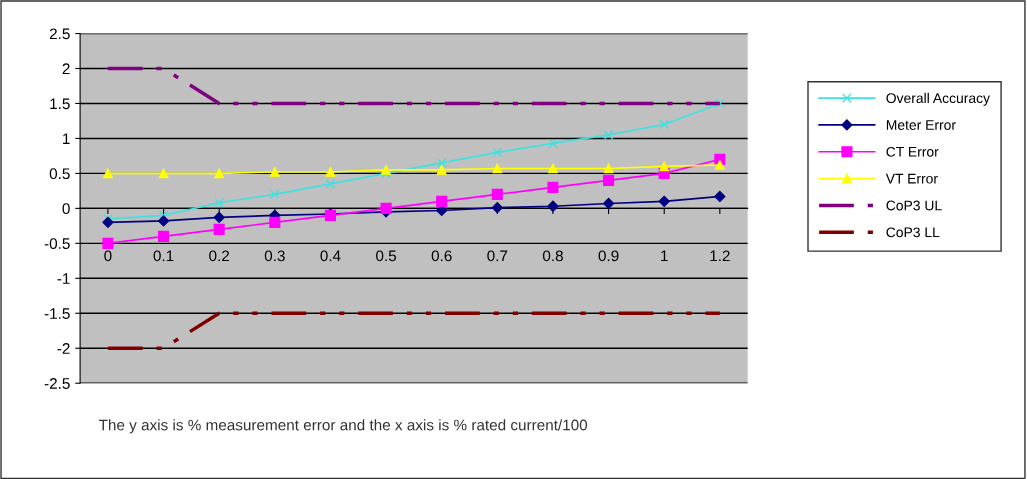  What do you see at coordinates (60, 104) in the screenshot?
I see `y-tick-label: 1.5` at bounding box center [60, 104].